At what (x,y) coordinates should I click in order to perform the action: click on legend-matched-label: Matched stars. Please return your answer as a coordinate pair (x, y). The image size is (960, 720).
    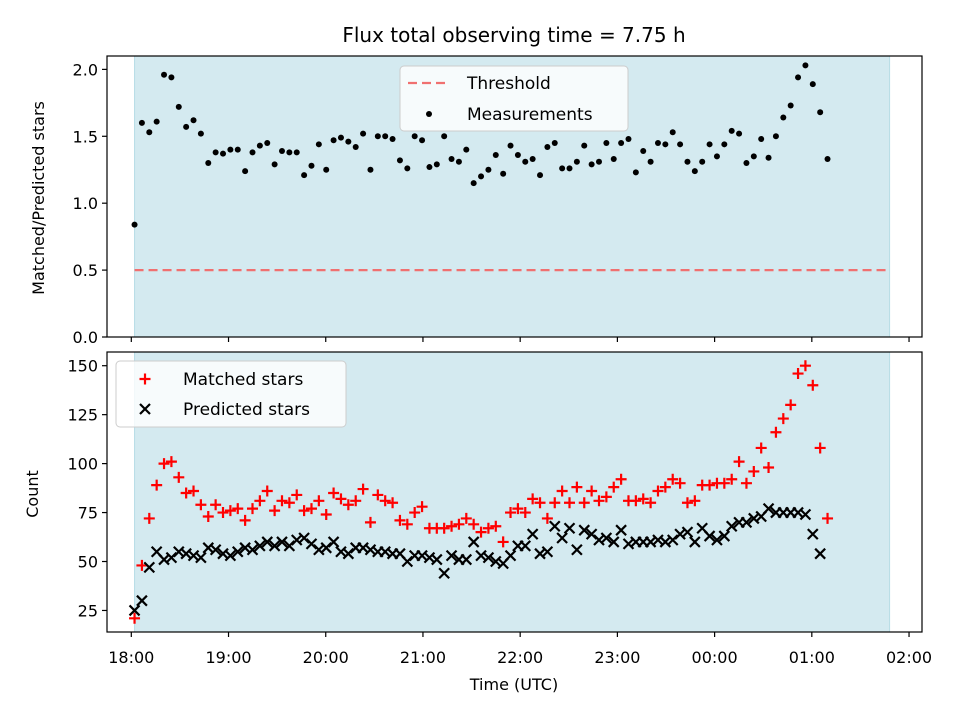
    Looking at the image, I should click on (243, 380).